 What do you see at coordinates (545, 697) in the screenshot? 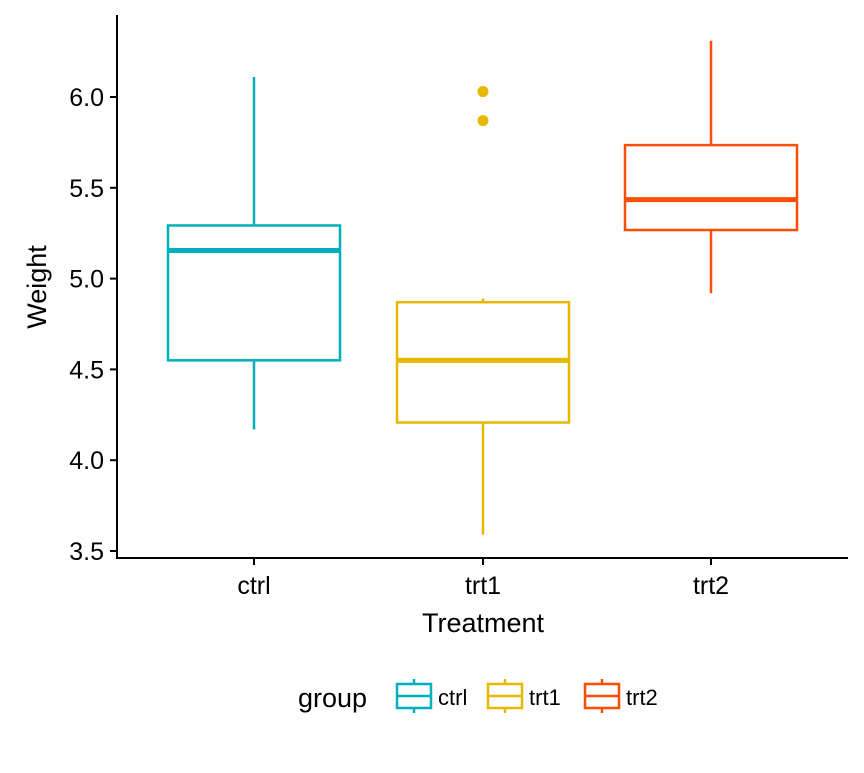
I see `legend-label: trt1` at bounding box center [545, 697].